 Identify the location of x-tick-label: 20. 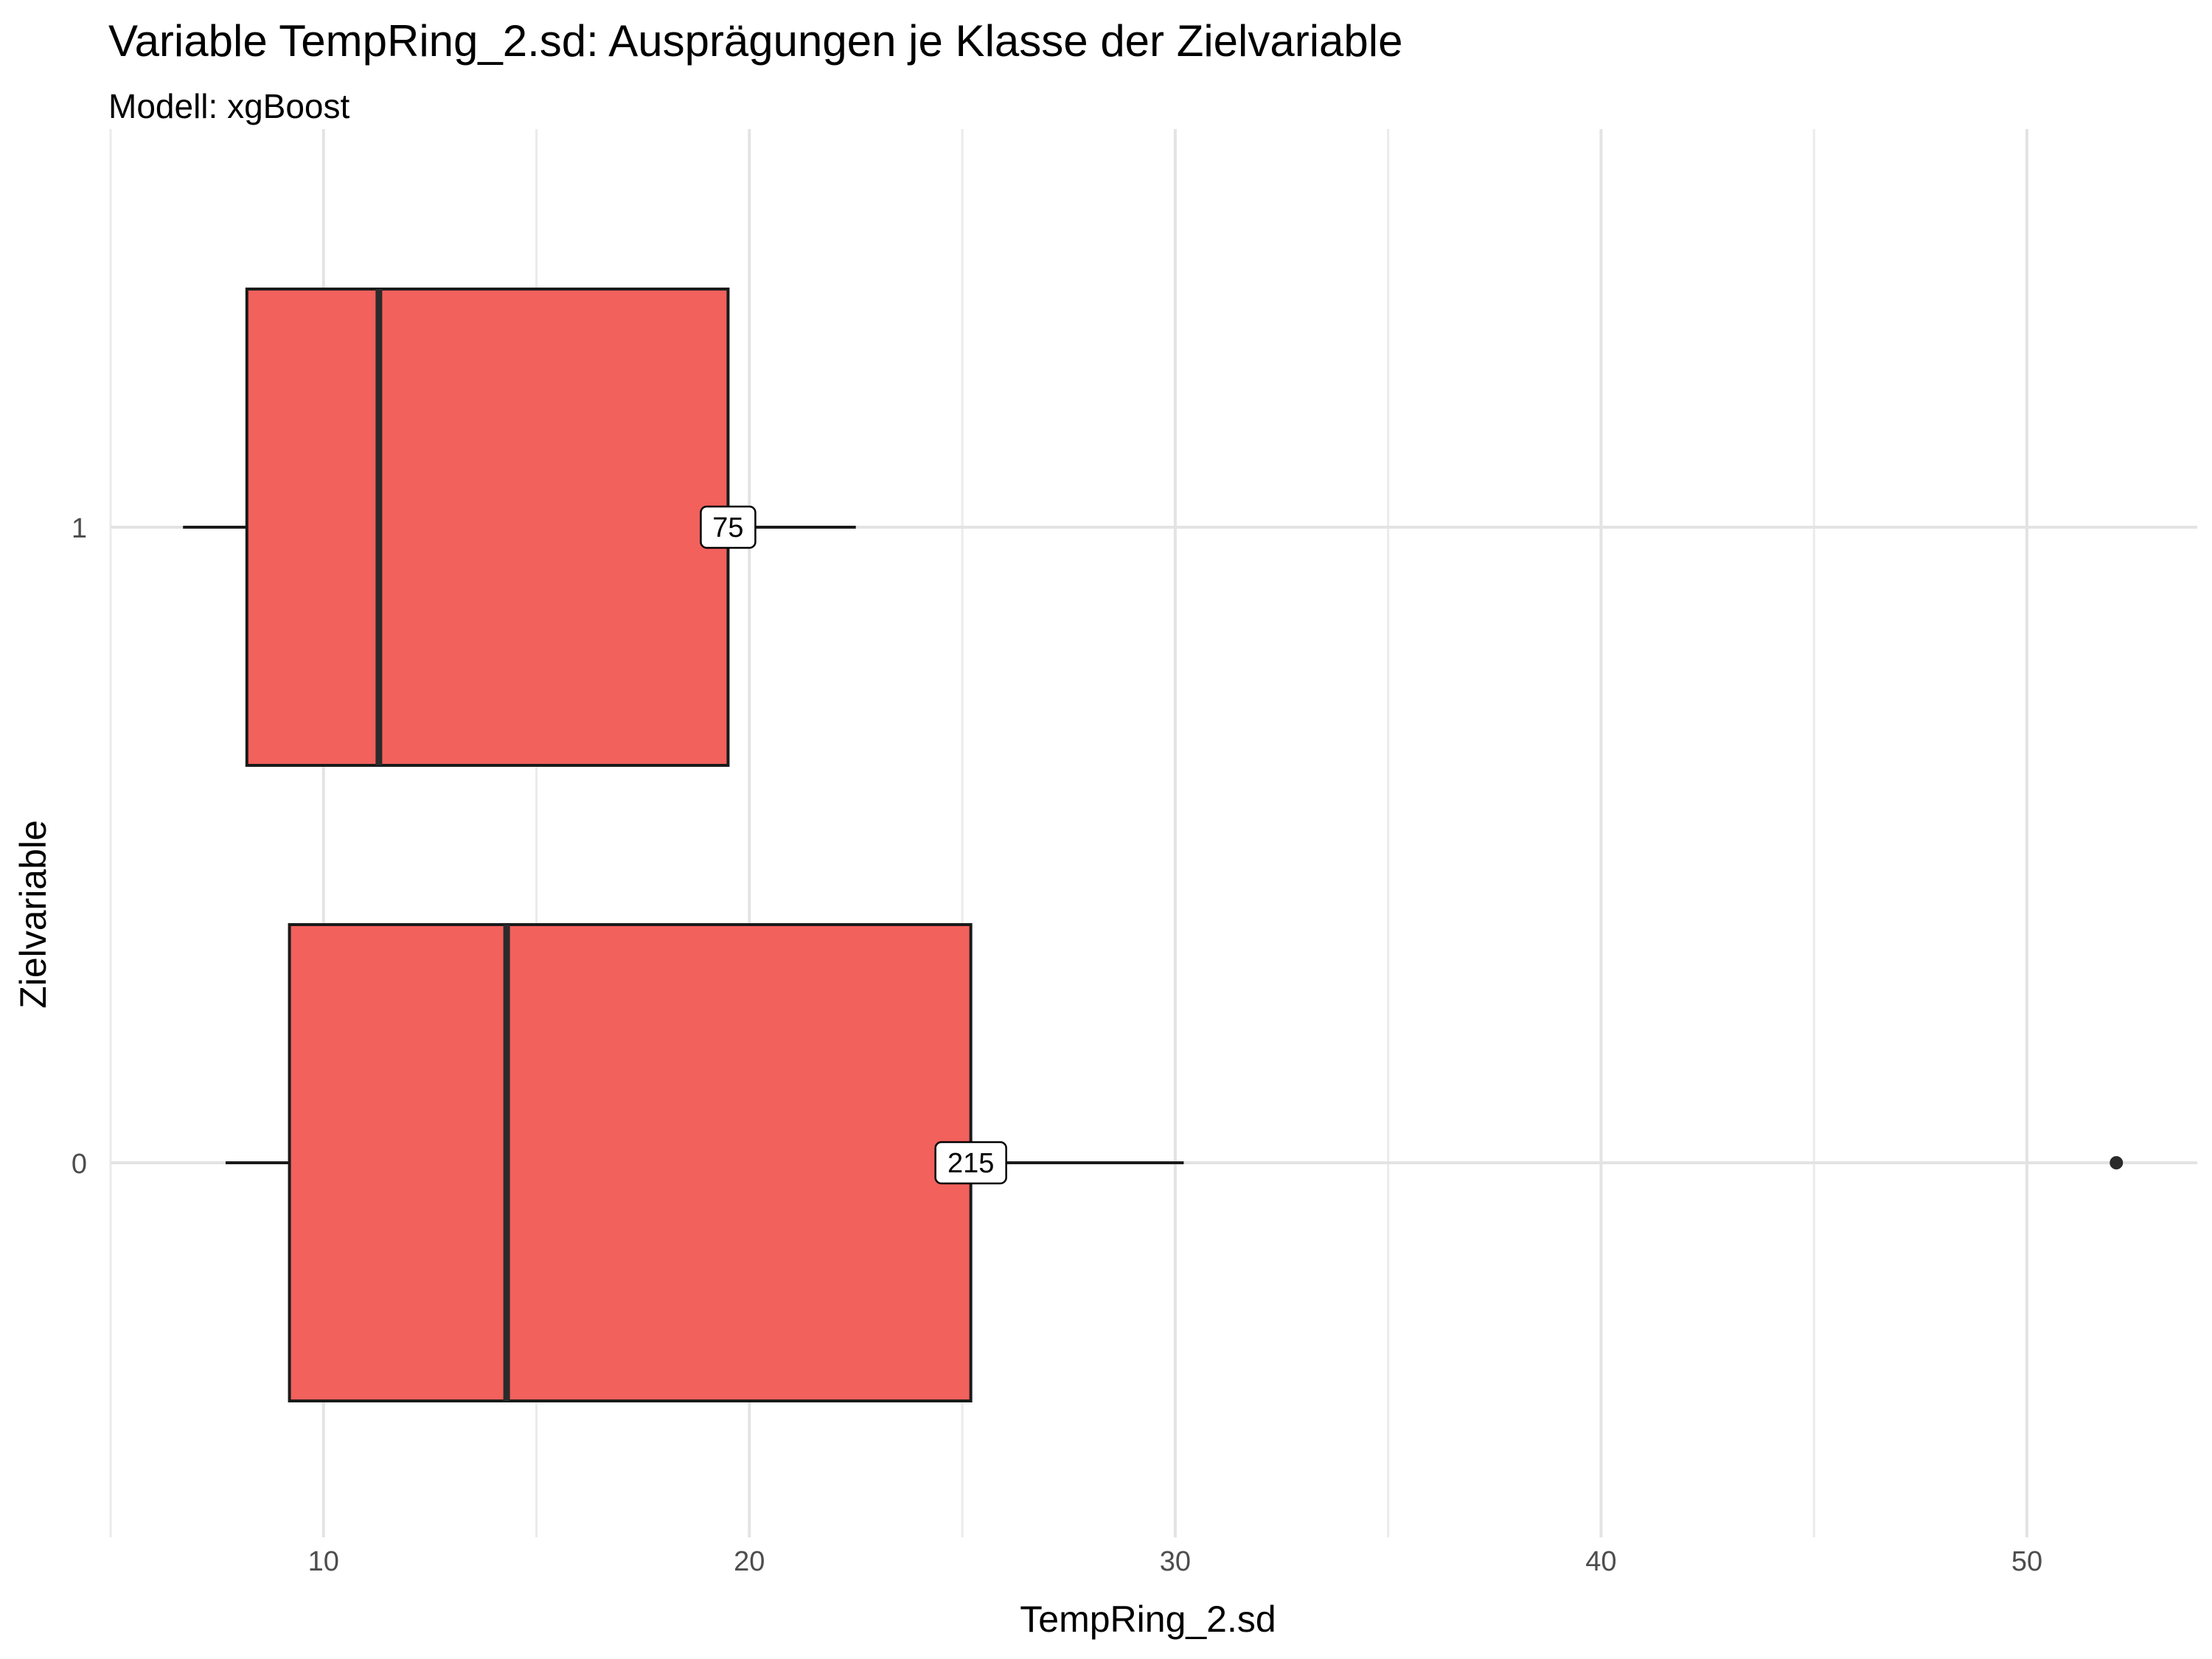
(749, 1561).